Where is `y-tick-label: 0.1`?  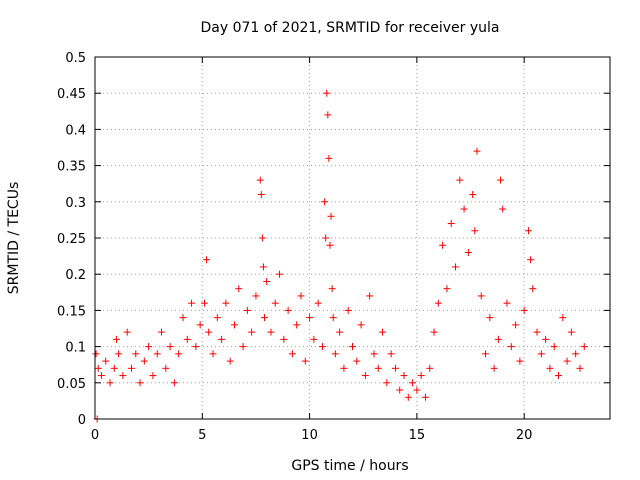
y-tick-label: 0.1 is located at coordinates (75, 348).